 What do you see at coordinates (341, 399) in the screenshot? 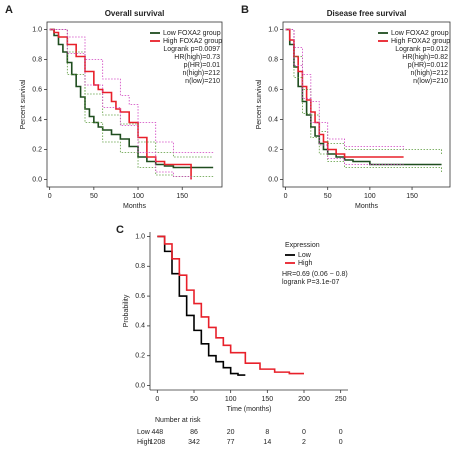
I see `x-tick-label: 250` at bounding box center [341, 399].